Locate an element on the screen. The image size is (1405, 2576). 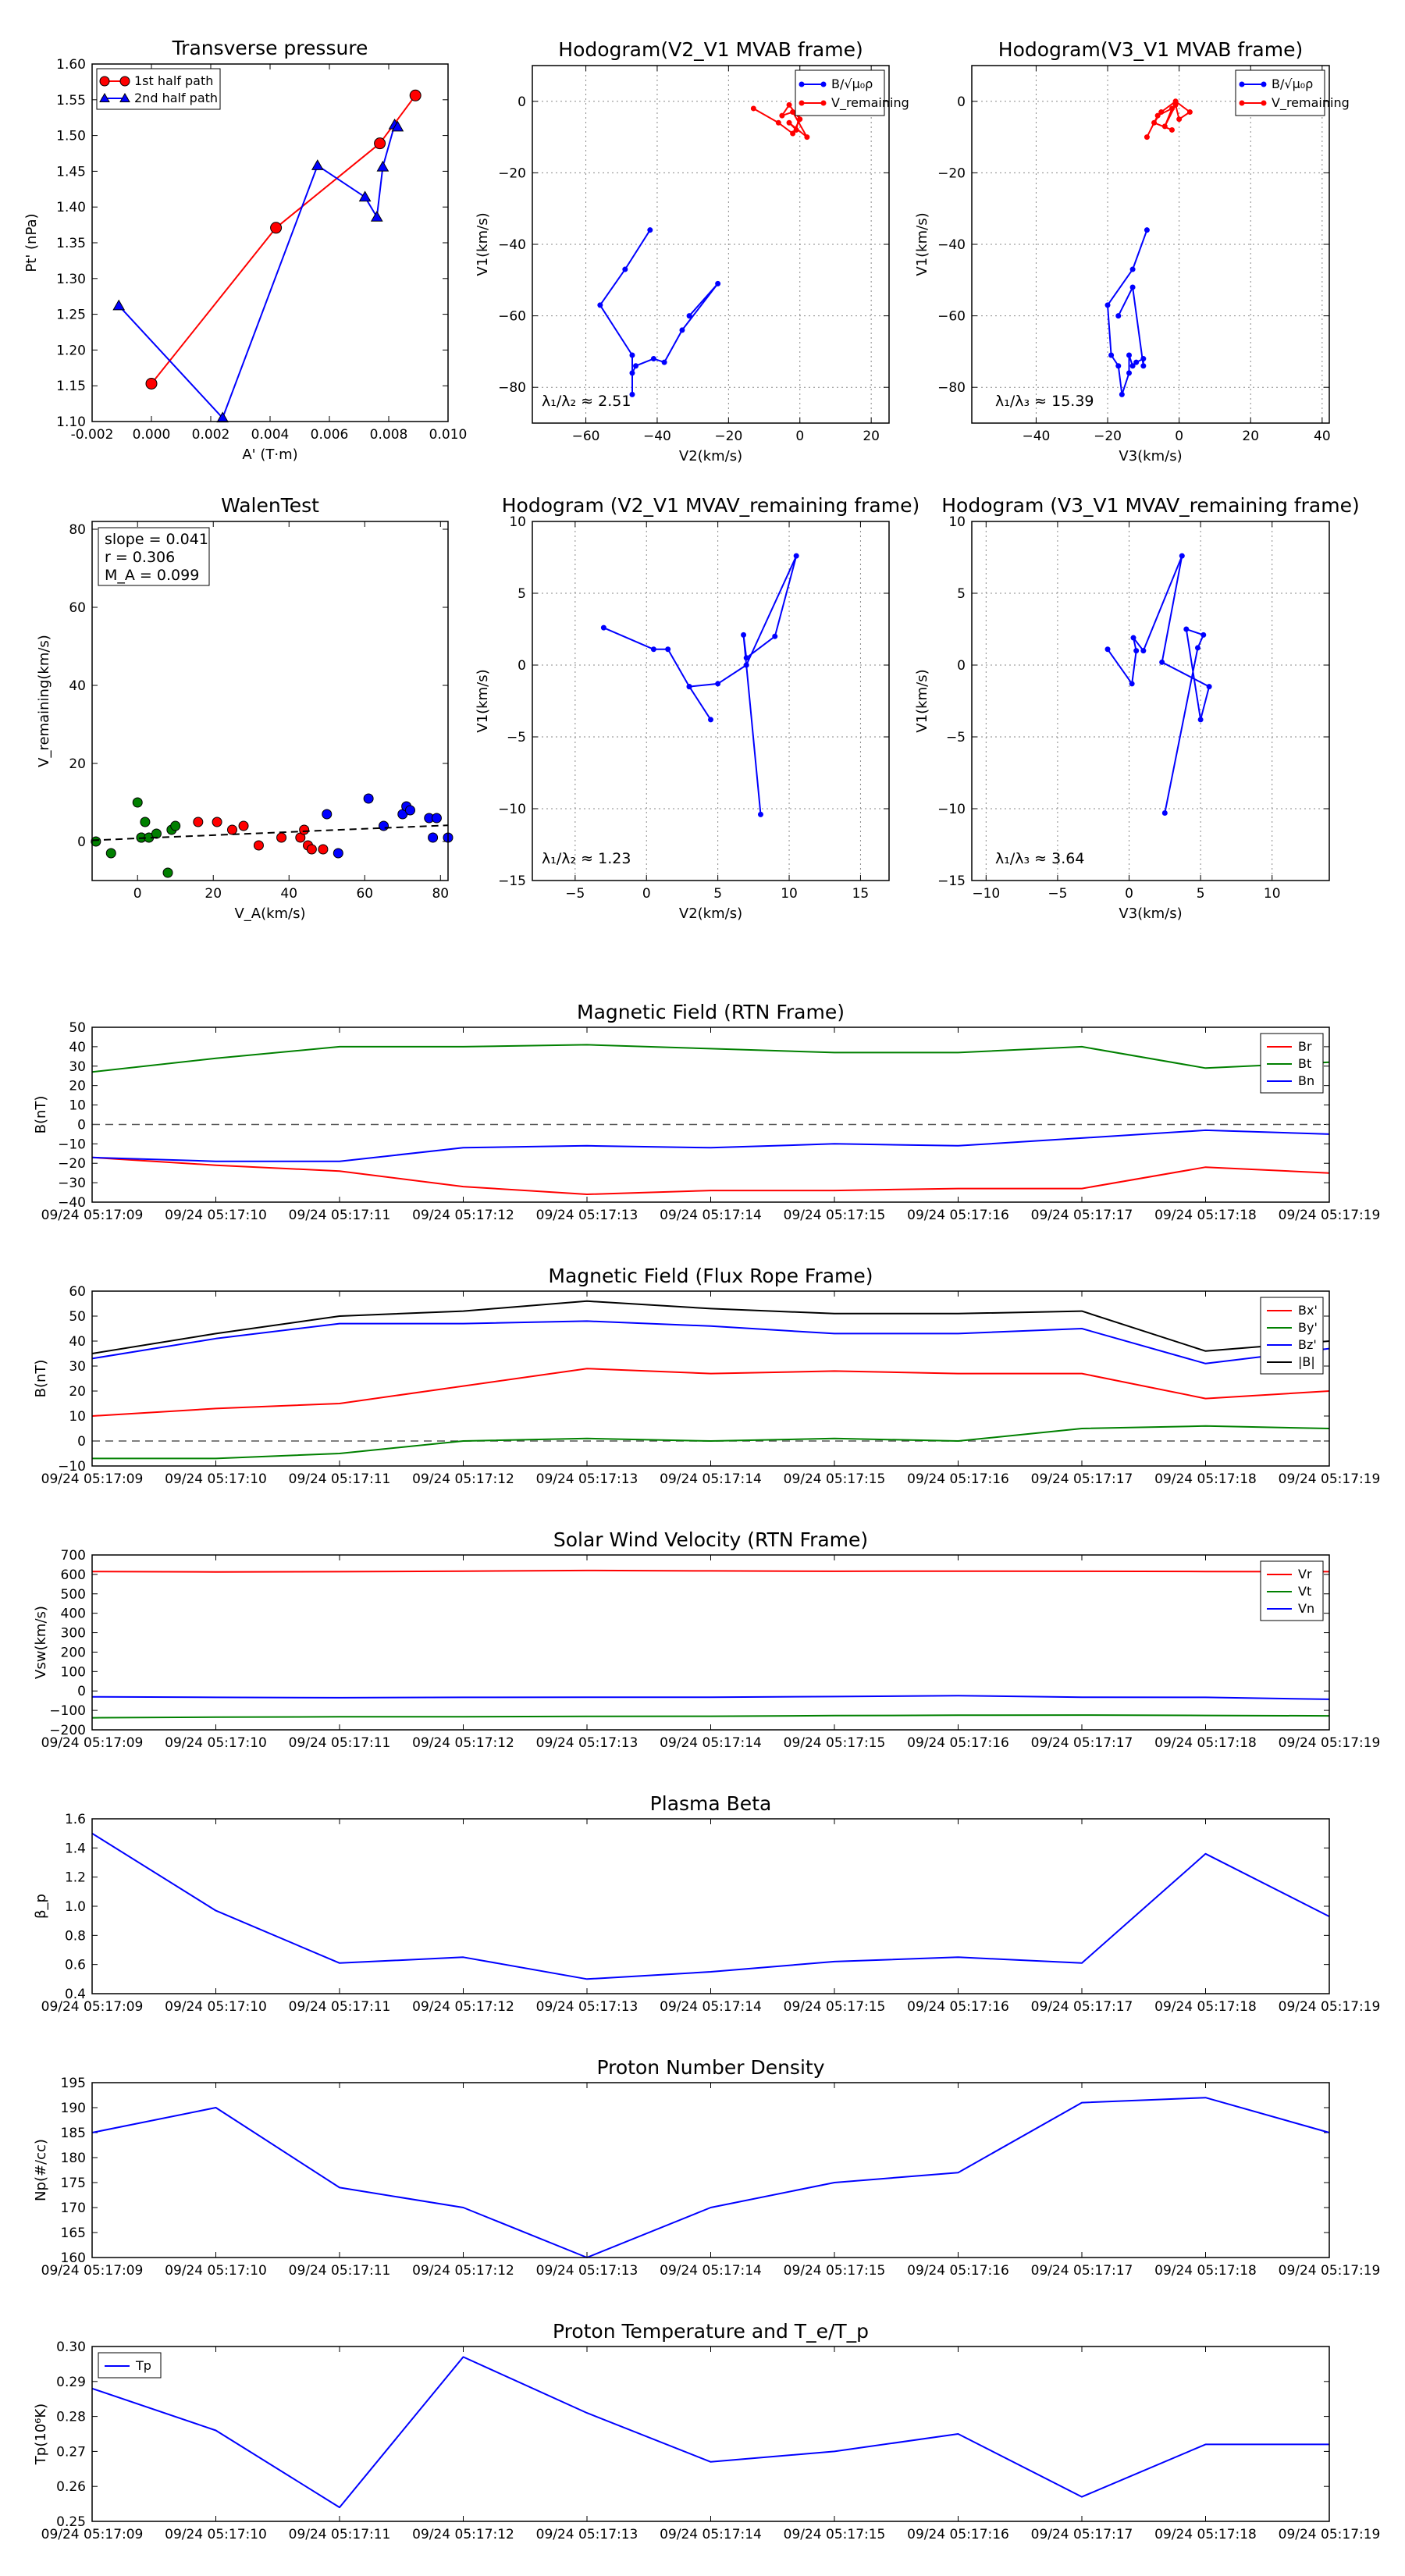
bfield_fr-ytick-label: 20 is located at coordinates (77, 1392).